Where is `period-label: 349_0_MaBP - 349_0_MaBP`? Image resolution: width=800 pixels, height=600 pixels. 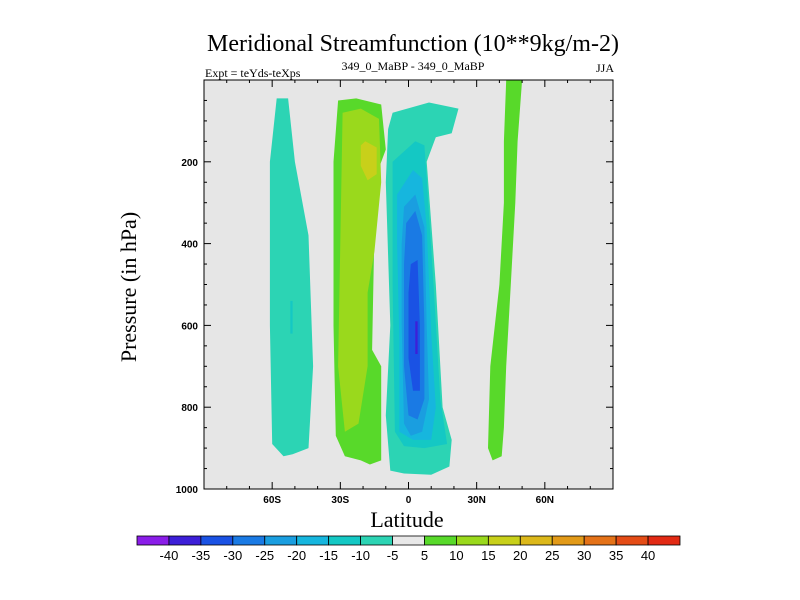 period-label: 349_0_MaBP - 349_0_MaBP is located at coordinates (413, 66).